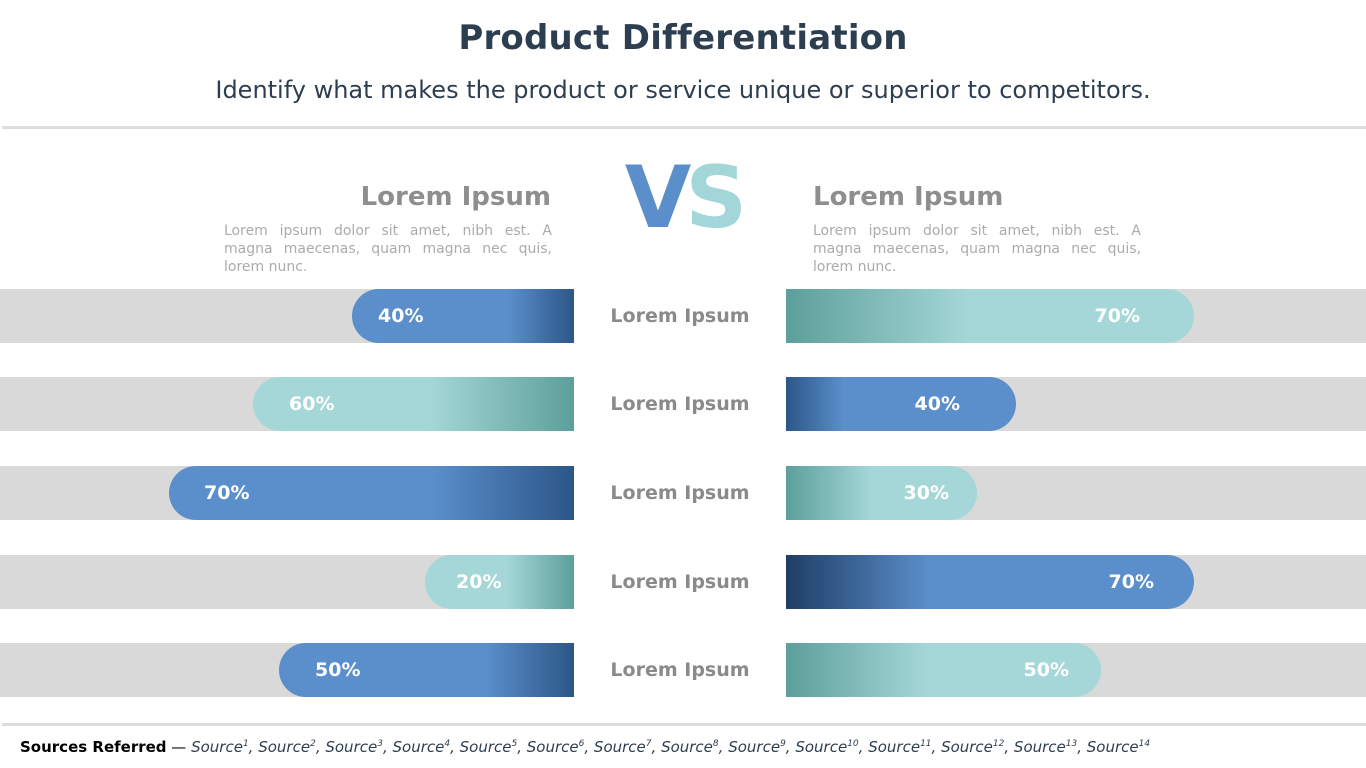  Describe the element at coordinates (901, 404) in the screenshot. I see `right-bar: 40%` at that location.